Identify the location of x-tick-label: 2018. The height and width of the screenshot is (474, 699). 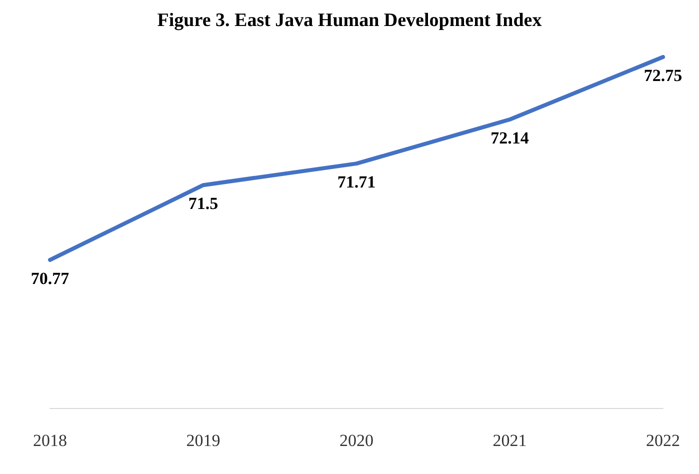
(50, 440).